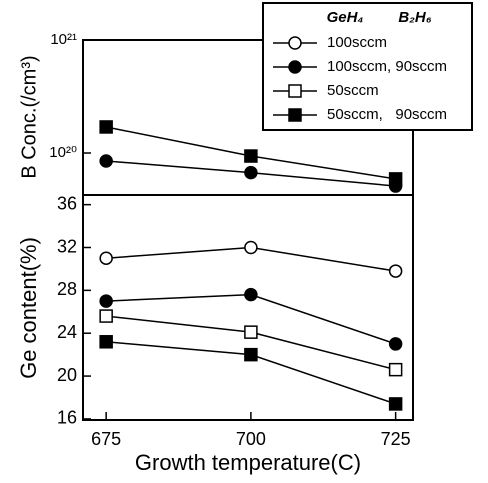 This screenshot has height=483, width=488. What do you see at coordinates (387, 66) in the screenshot?
I see `legend-label: 100sccm, 90sccm` at bounding box center [387, 66].